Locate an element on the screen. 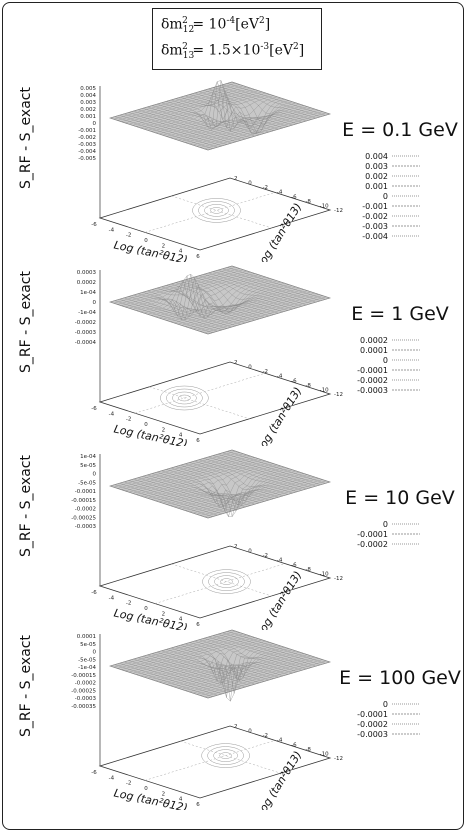 This screenshot has height=834, width=468. z-tick-label: 0.0003 is located at coordinates (87, 273).